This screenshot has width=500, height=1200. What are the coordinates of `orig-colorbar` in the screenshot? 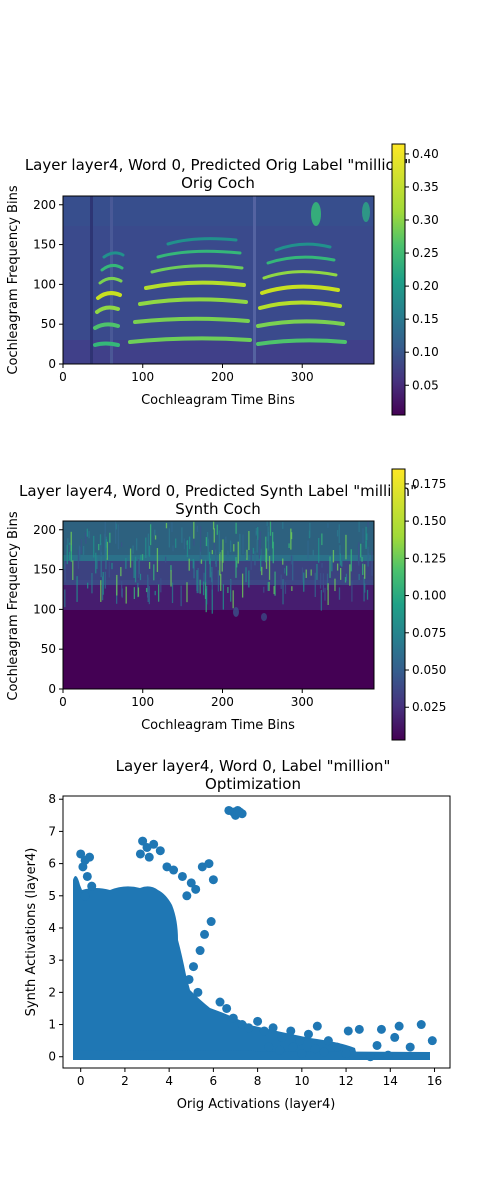 It's located at (398, 279).